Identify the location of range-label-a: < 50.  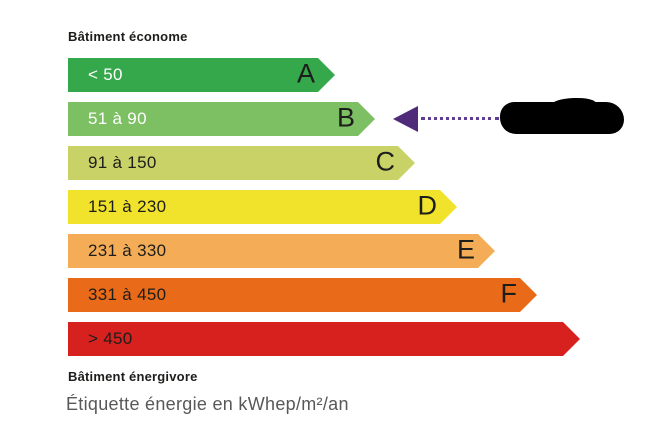
(105, 74).